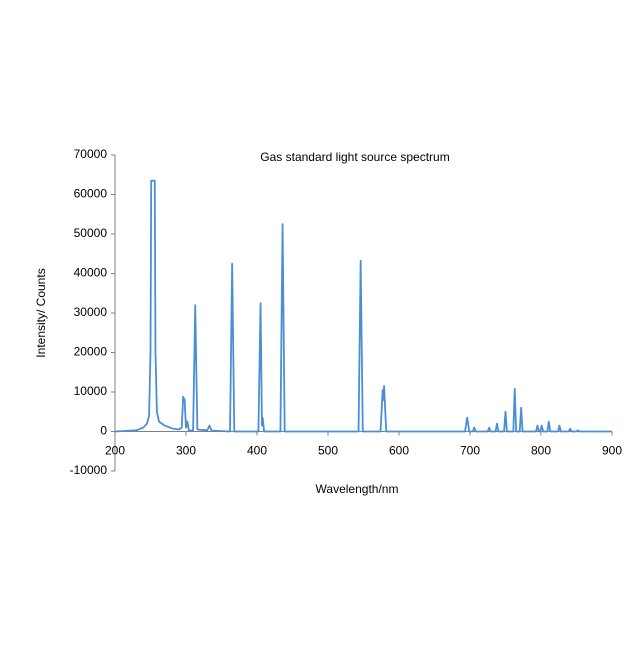  I want to click on y-tick-label: -10000, so click(89, 470).